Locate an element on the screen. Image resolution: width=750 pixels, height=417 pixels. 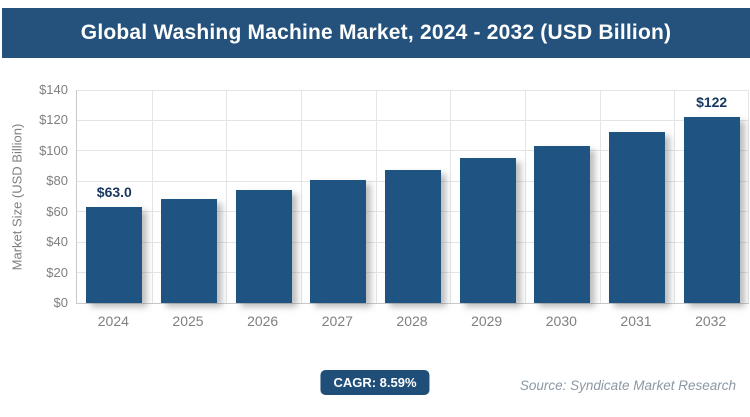
bar-2031 is located at coordinates (637, 217).